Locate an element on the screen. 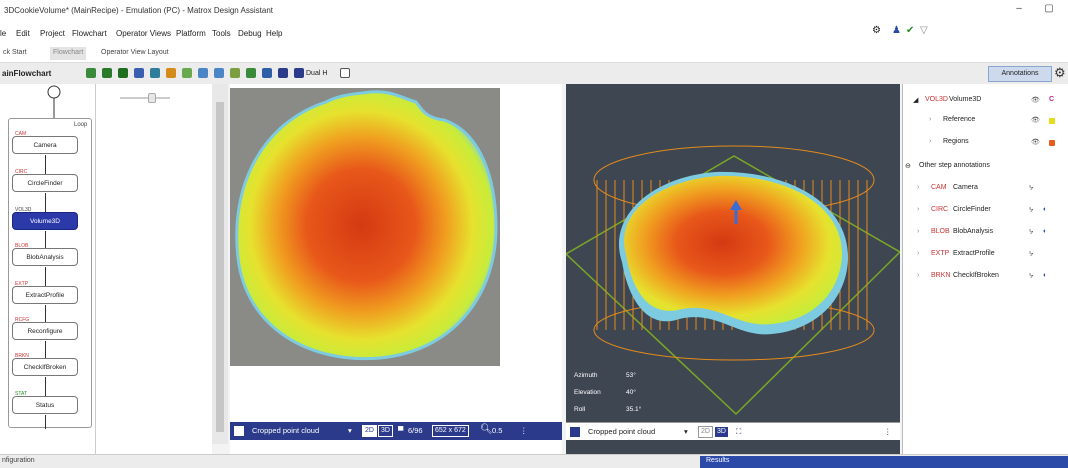  flowchart-scrollbar is located at coordinates (220, 264).